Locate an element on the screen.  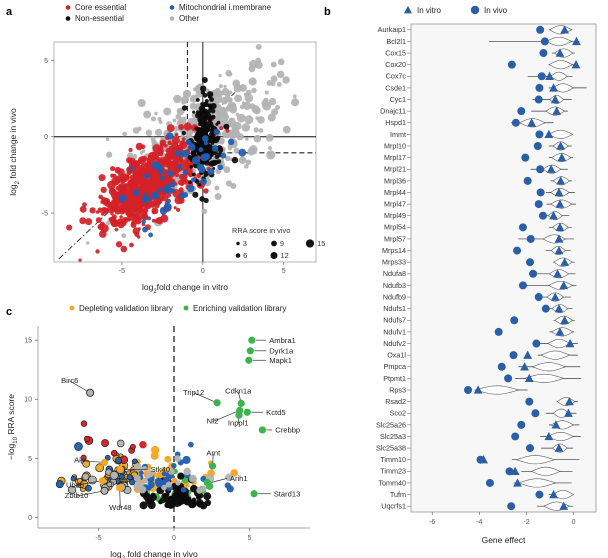
legend-marker-enriching is located at coordinates (186, 308).